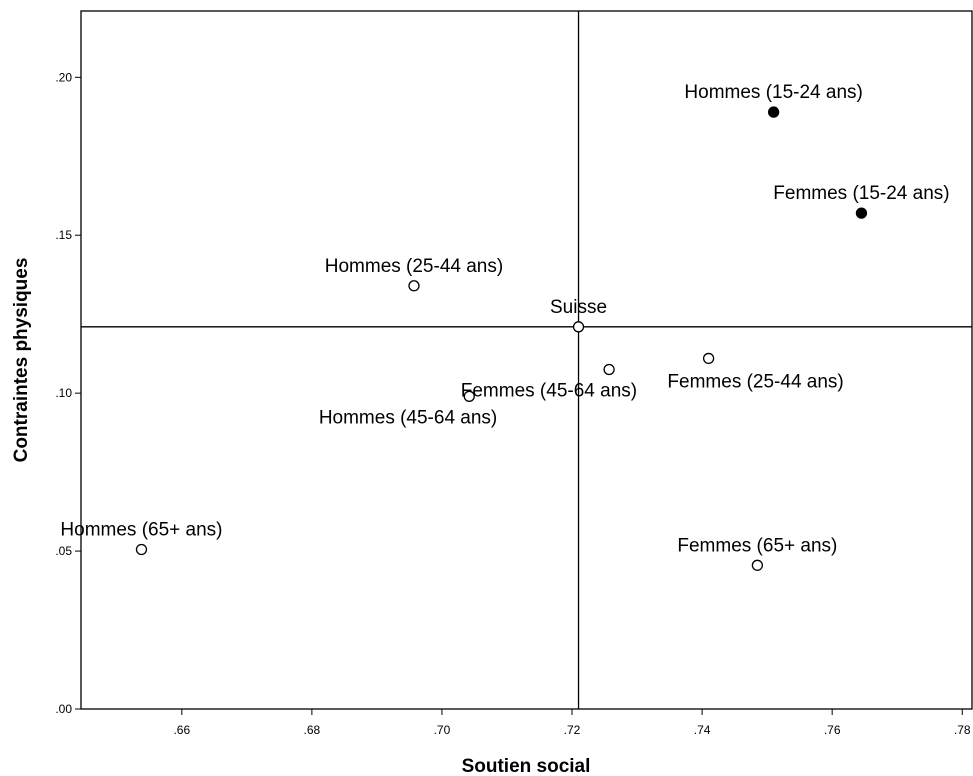 The width and height of the screenshot is (973, 776). Describe the element at coordinates (773, 92) in the screenshot. I see `point-label: Hommes (15-24 ans)` at that location.